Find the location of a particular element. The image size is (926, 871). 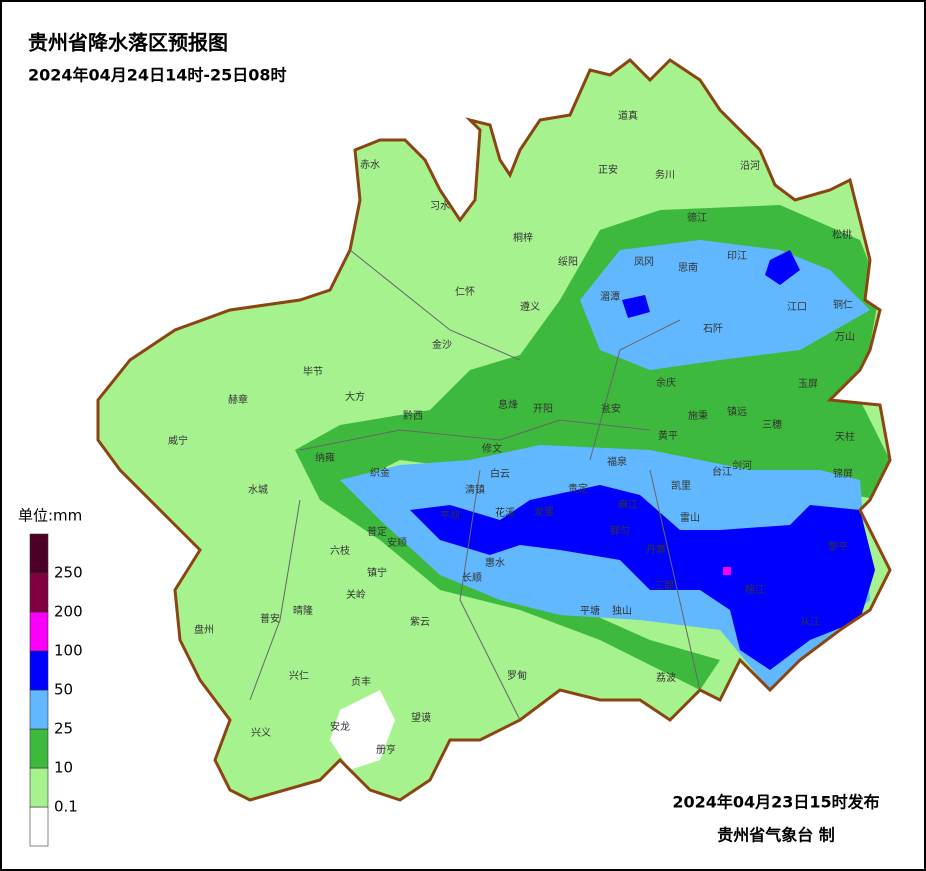

place-label: 普安 is located at coordinates (270, 618).